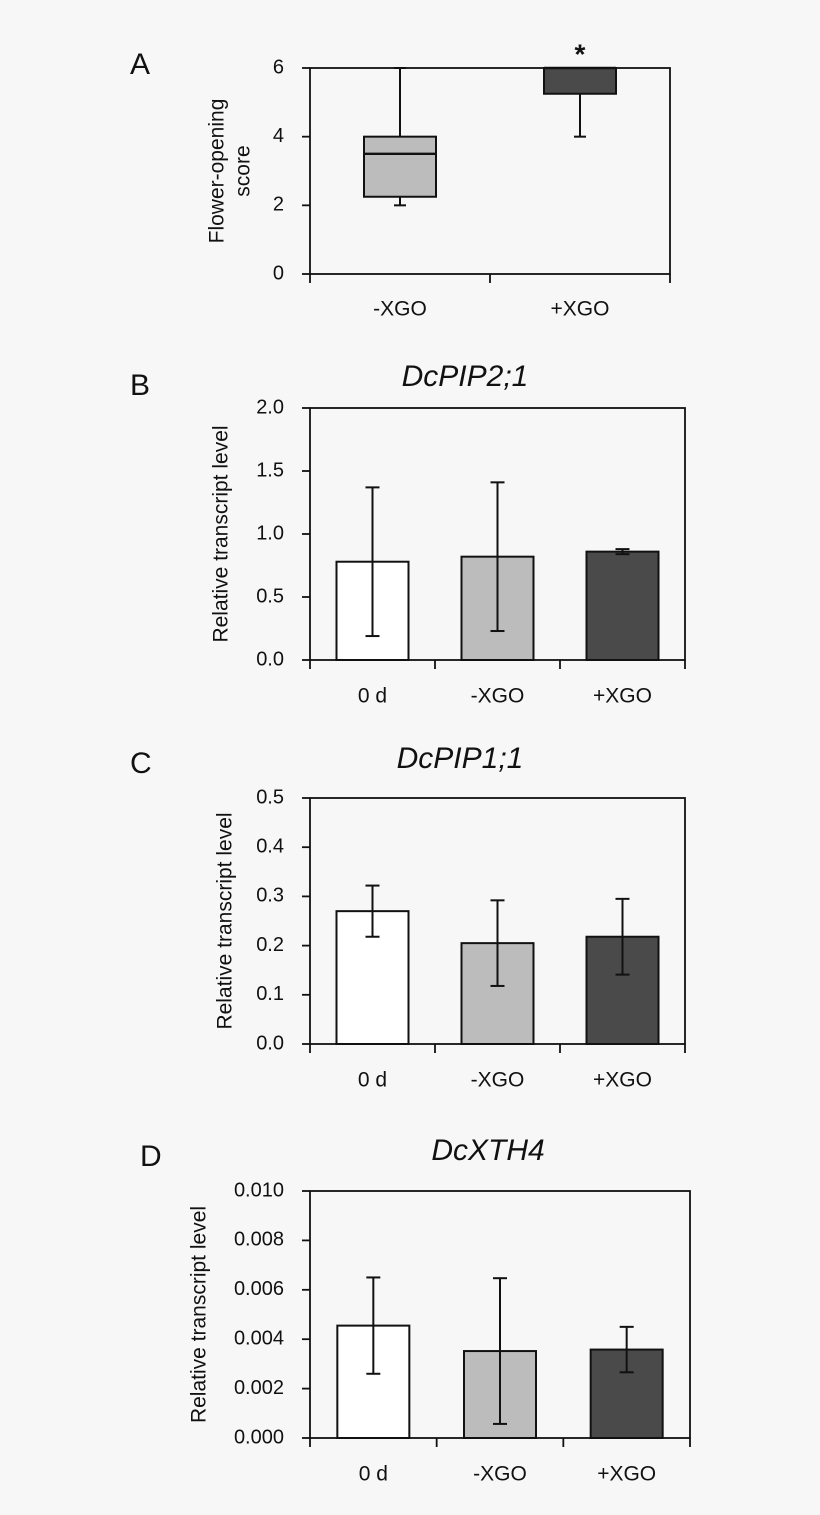 The width and height of the screenshot is (820, 1515). Describe the element at coordinates (217, 171) in the screenshot. I see `y-axis-title-a: Flower-opening` at that location.